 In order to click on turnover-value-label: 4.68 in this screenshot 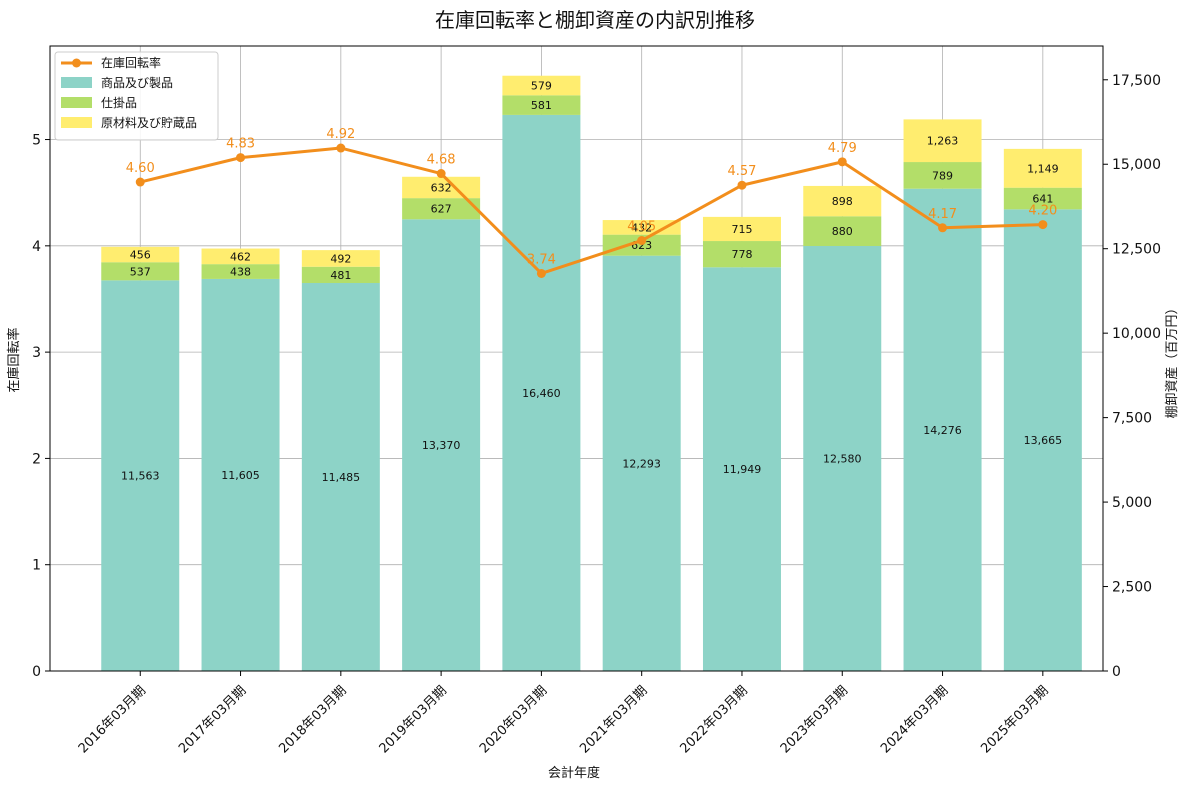, I will do `click(441, 160)`.